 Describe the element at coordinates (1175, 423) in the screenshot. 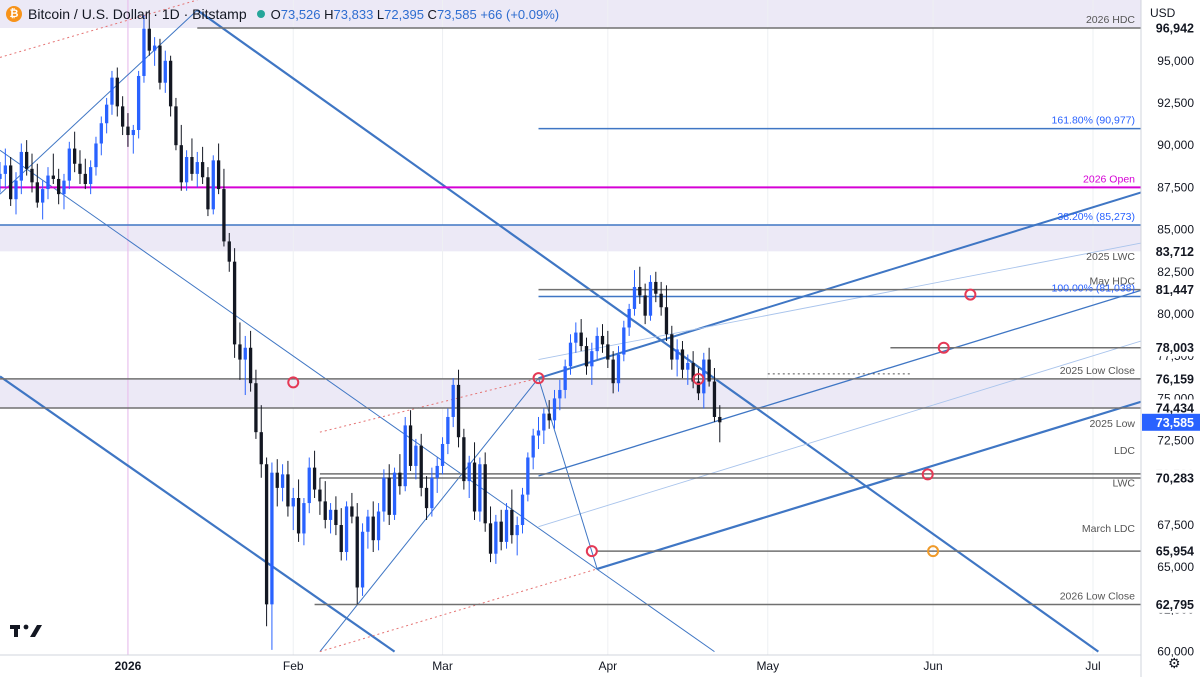

I see `price-tag: 73,585` at that location.